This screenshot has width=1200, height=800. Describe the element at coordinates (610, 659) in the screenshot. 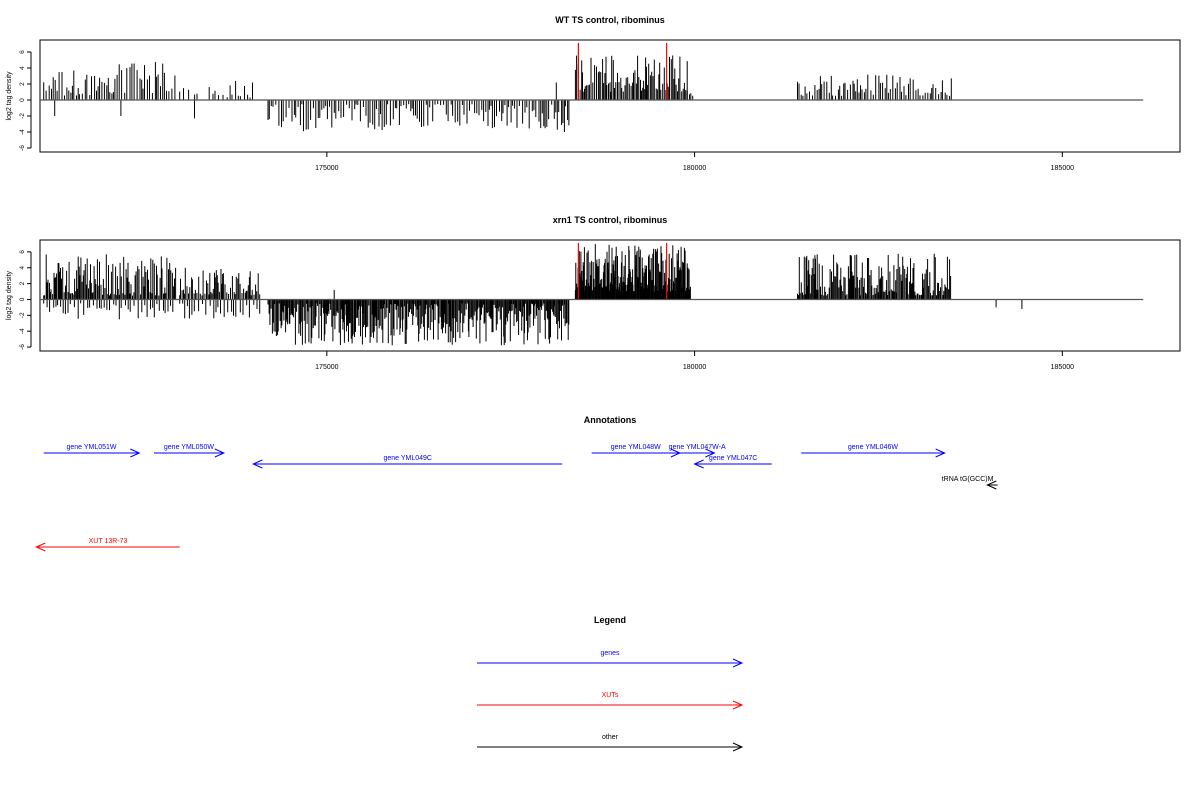

I see `legend-item: genes` at that location.